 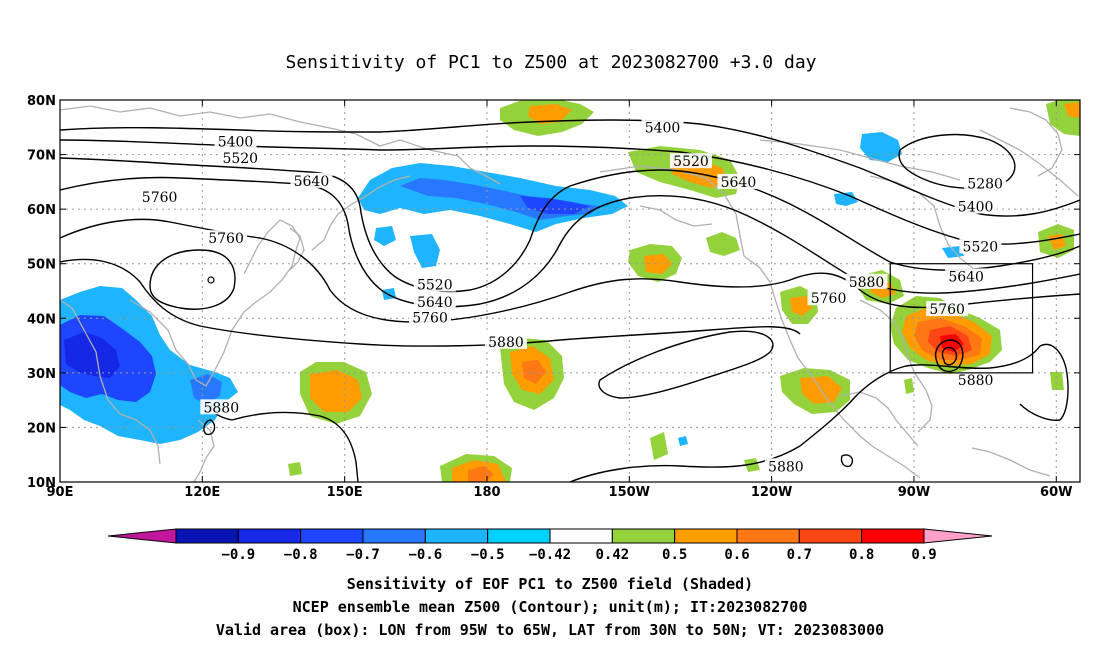 I want to click on y-tick-label: 10N, so click(x=41, y=483).